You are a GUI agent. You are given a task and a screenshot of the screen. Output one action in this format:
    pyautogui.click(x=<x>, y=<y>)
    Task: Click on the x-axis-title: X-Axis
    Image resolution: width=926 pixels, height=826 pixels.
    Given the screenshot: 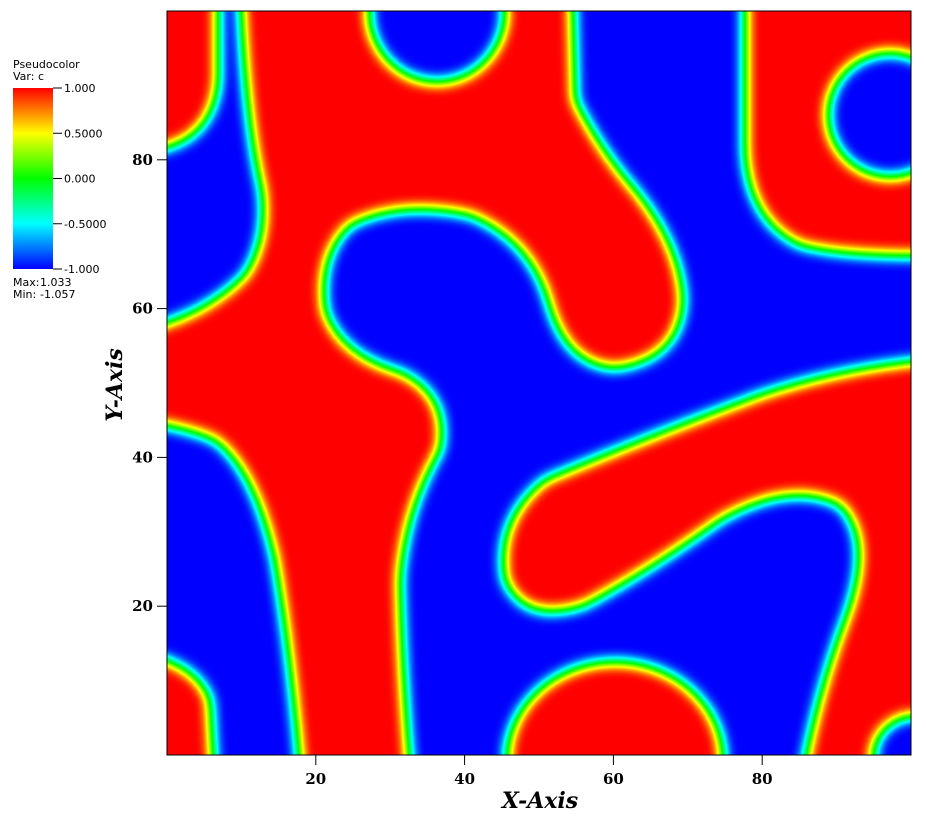 What is the action you would take?
    pyautogui.click(x=539, y=801)
    